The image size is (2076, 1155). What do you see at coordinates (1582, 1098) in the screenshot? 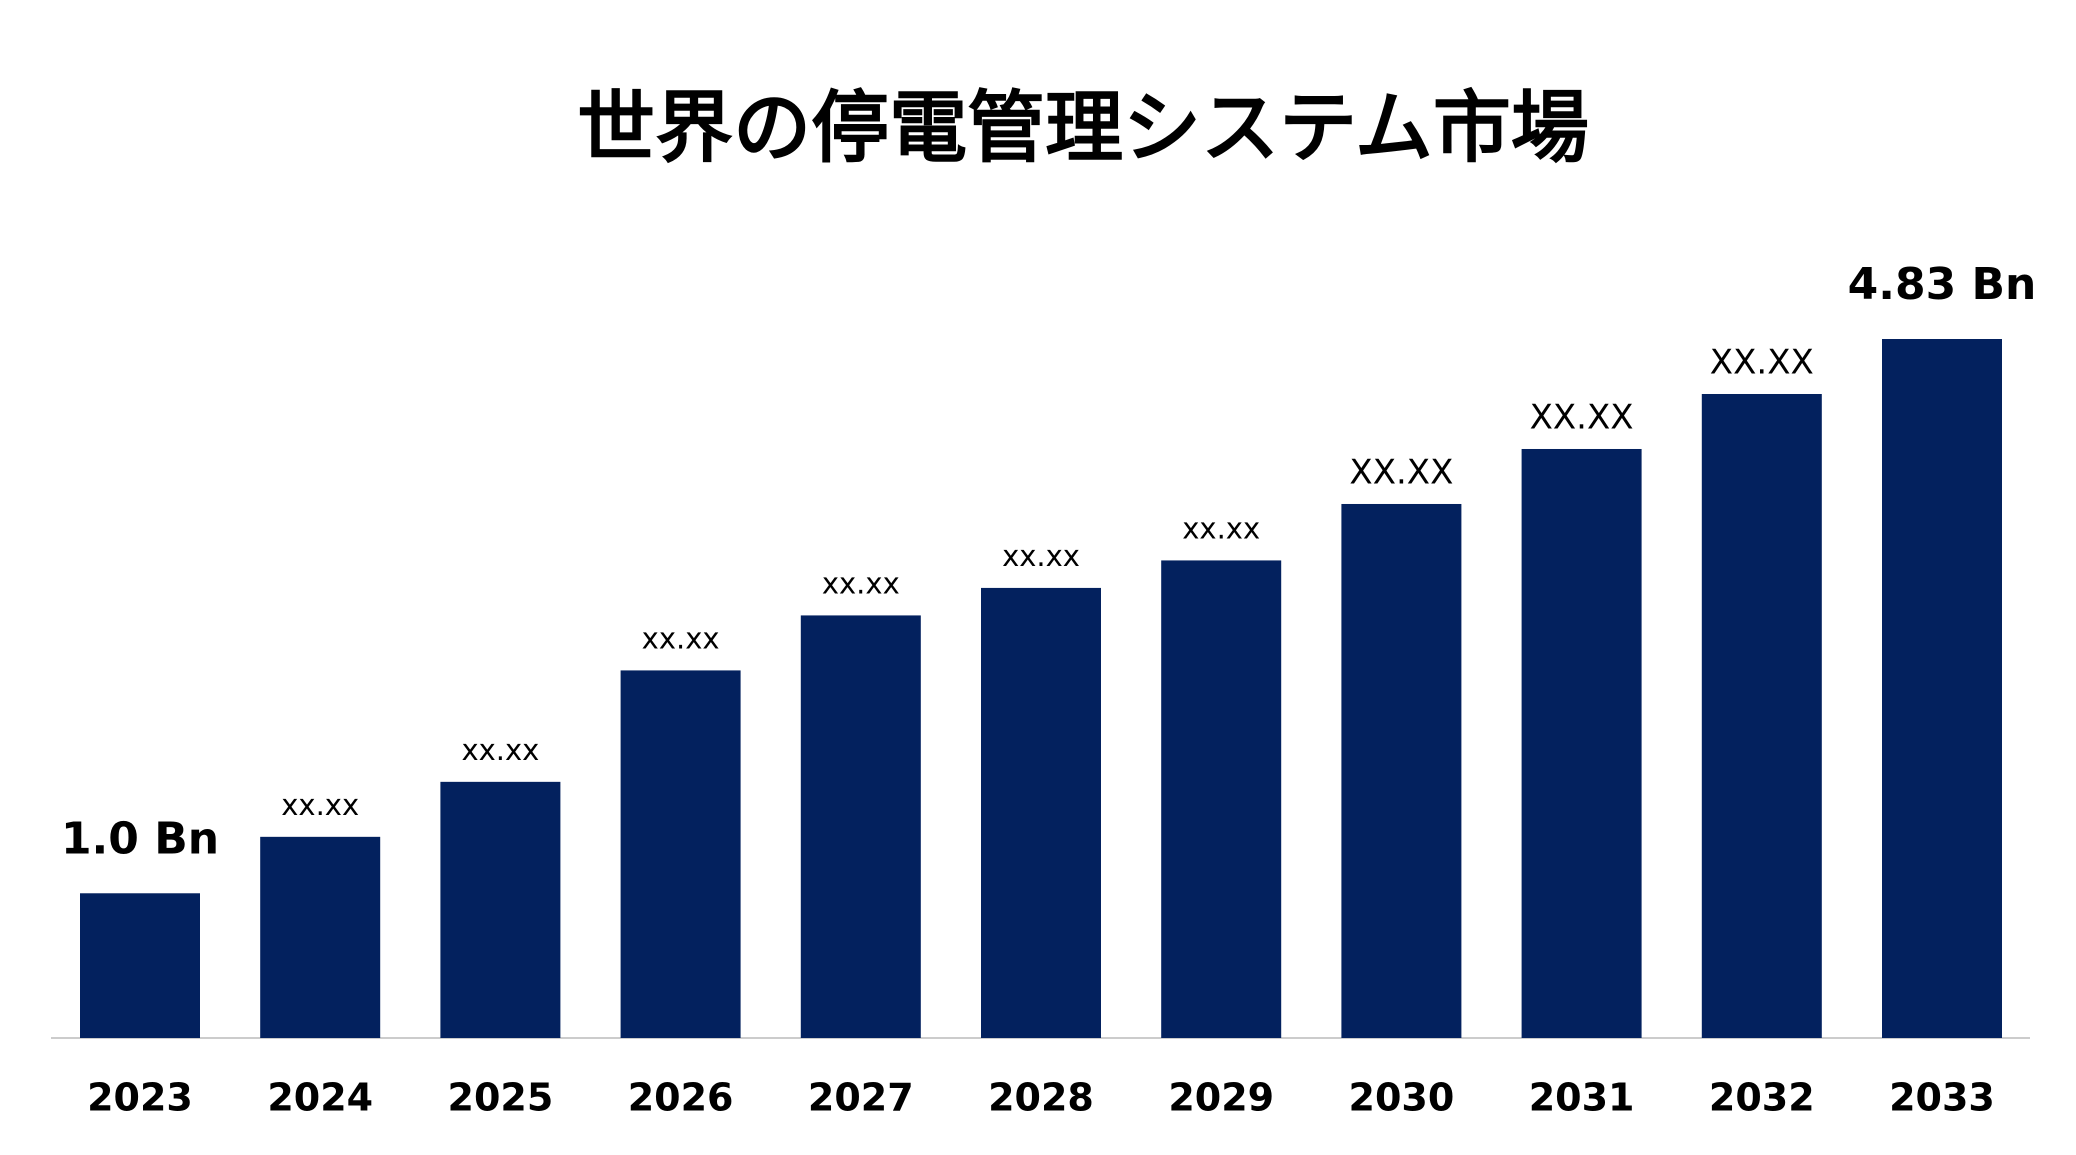
I see `x-tick-label: 2031` at bounding box center [1582, 1098].